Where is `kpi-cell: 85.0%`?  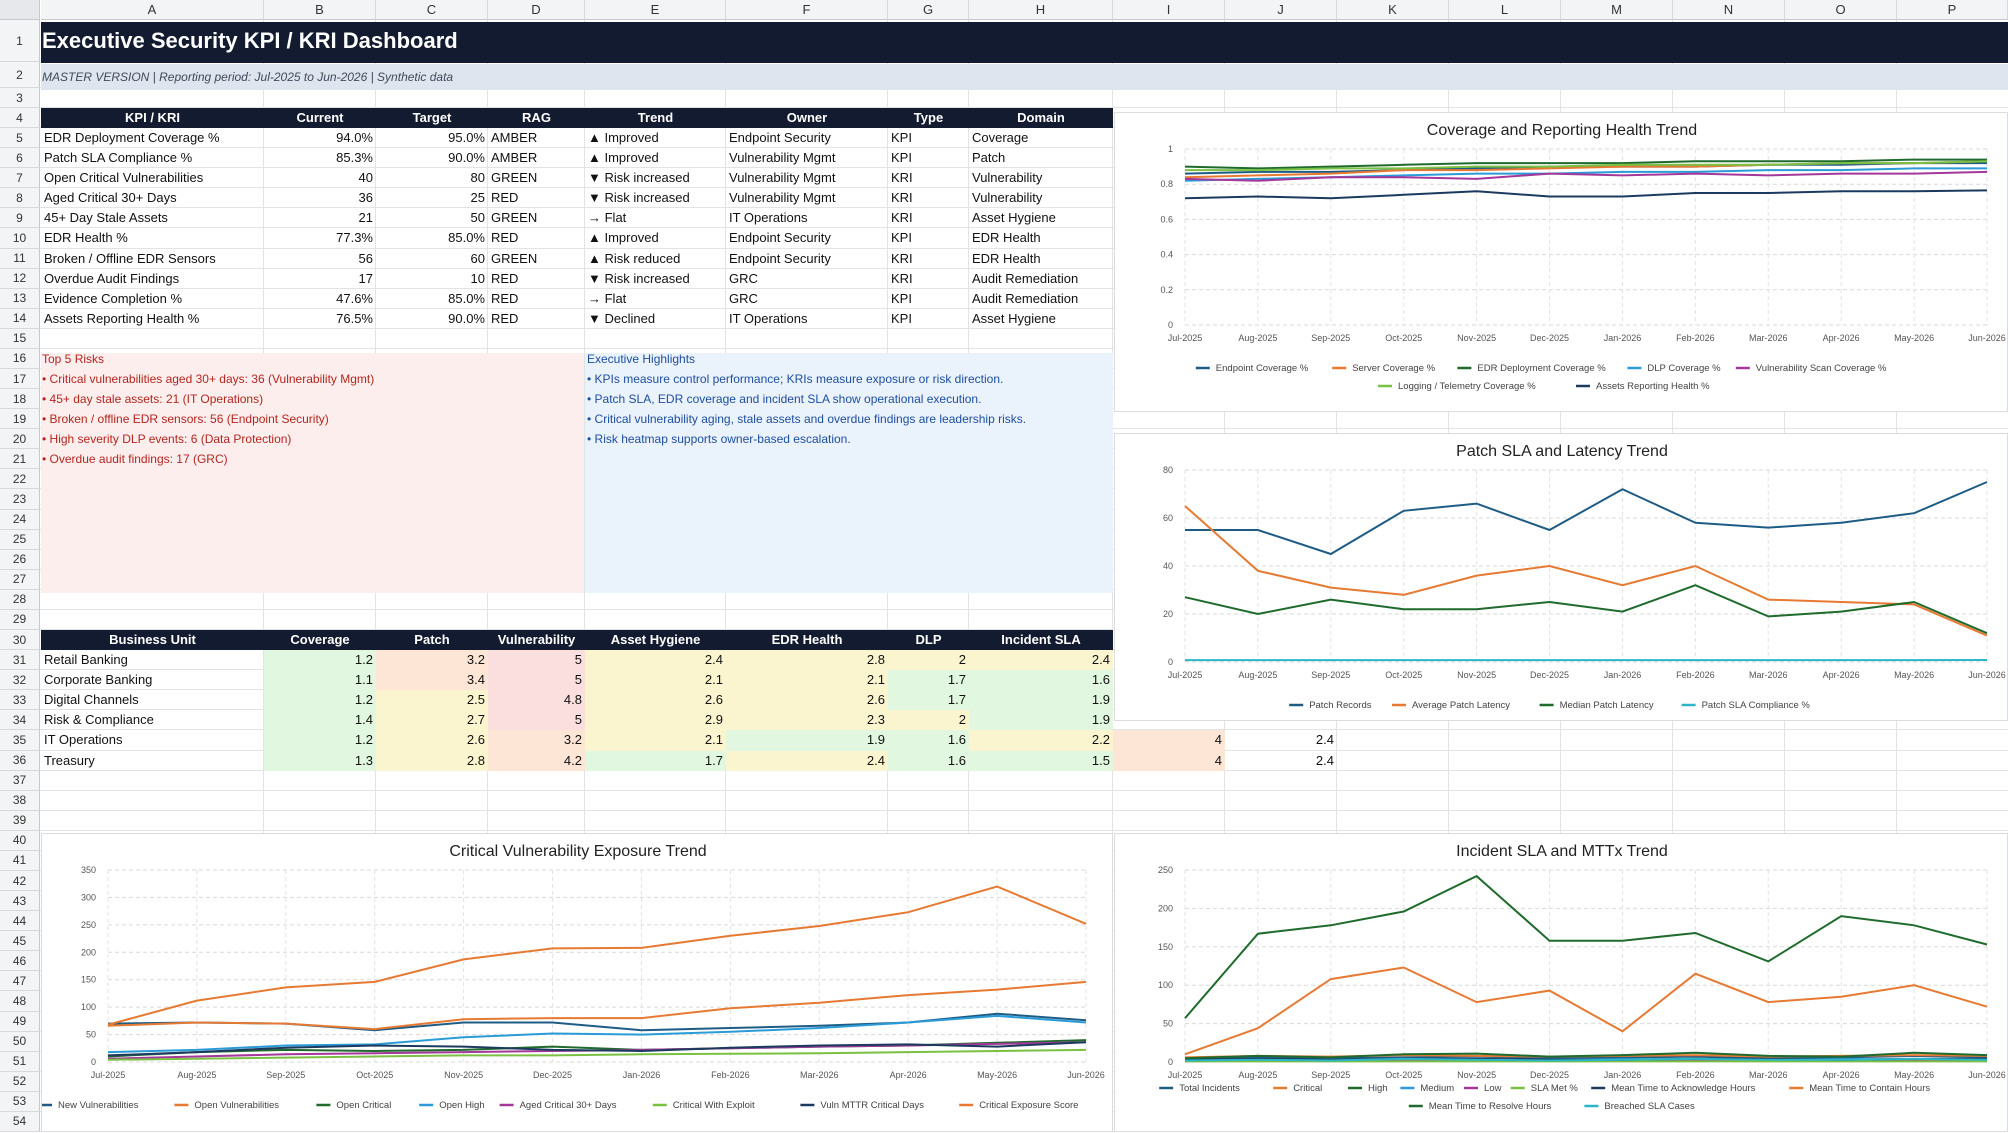
kpi-cell: 85.0% is located at coordinates (432, 299).